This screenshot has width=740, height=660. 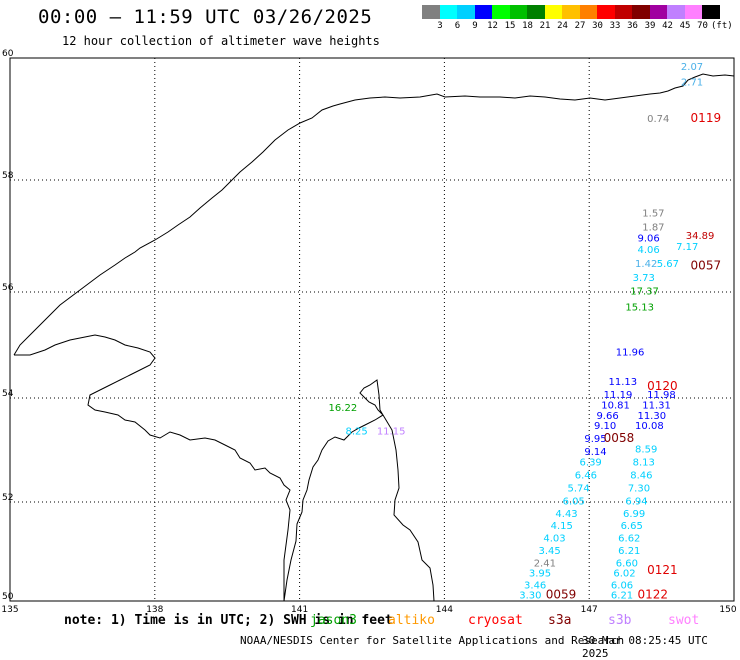 What do you see at coordinates (653, 213) in the screenshot?
I see `wave-height-label: 1.57` at bounding box center [653, 213].